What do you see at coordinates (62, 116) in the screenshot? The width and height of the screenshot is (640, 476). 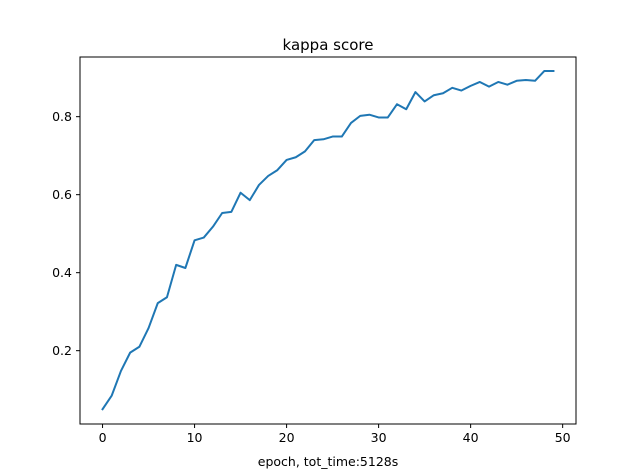 I see `y-tick-label: 0.8` at bounding box center [62, 116].